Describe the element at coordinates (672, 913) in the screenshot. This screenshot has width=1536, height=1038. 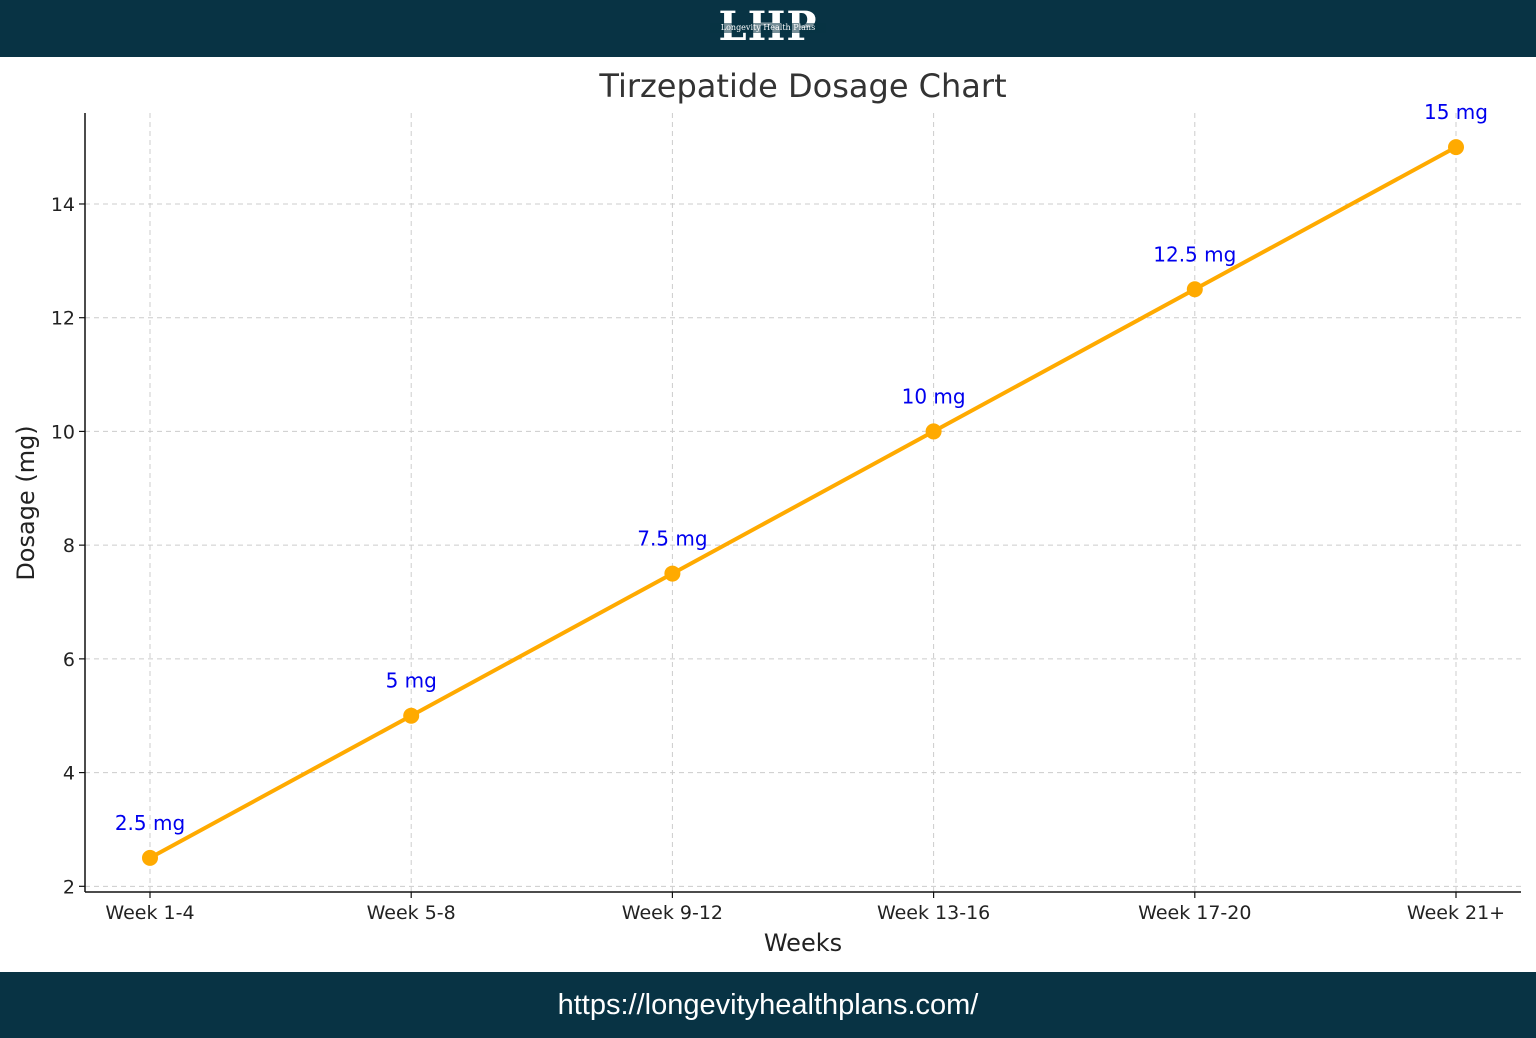
I see `x-tick-label: Week 9-12` at that location.